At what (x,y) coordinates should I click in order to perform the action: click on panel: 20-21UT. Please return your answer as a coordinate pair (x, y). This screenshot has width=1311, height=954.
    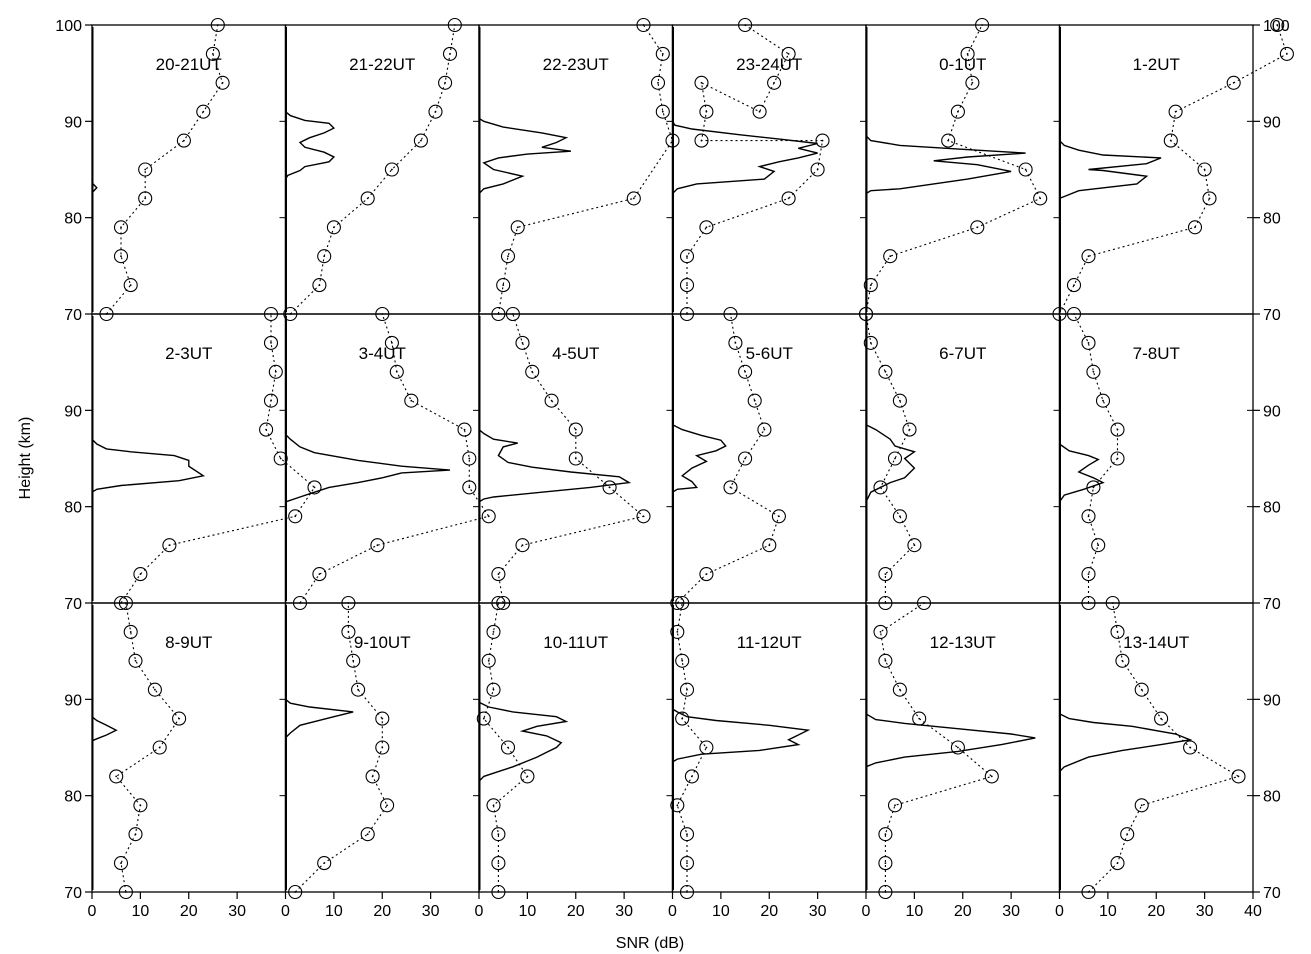
    Looking at the image, I should click on (189, 169).